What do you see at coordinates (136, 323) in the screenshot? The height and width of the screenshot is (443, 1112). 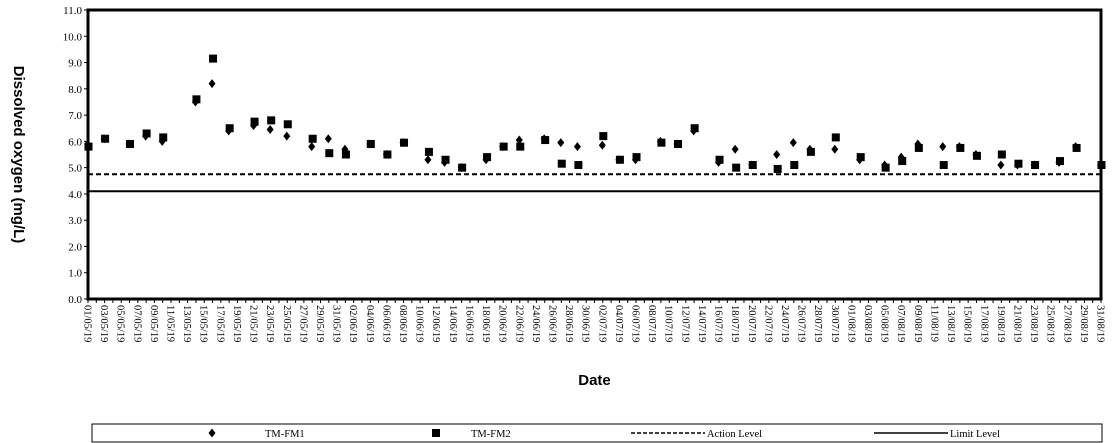 I see `x-tick-label: 07/05/19` at bounding box center [136, 323].